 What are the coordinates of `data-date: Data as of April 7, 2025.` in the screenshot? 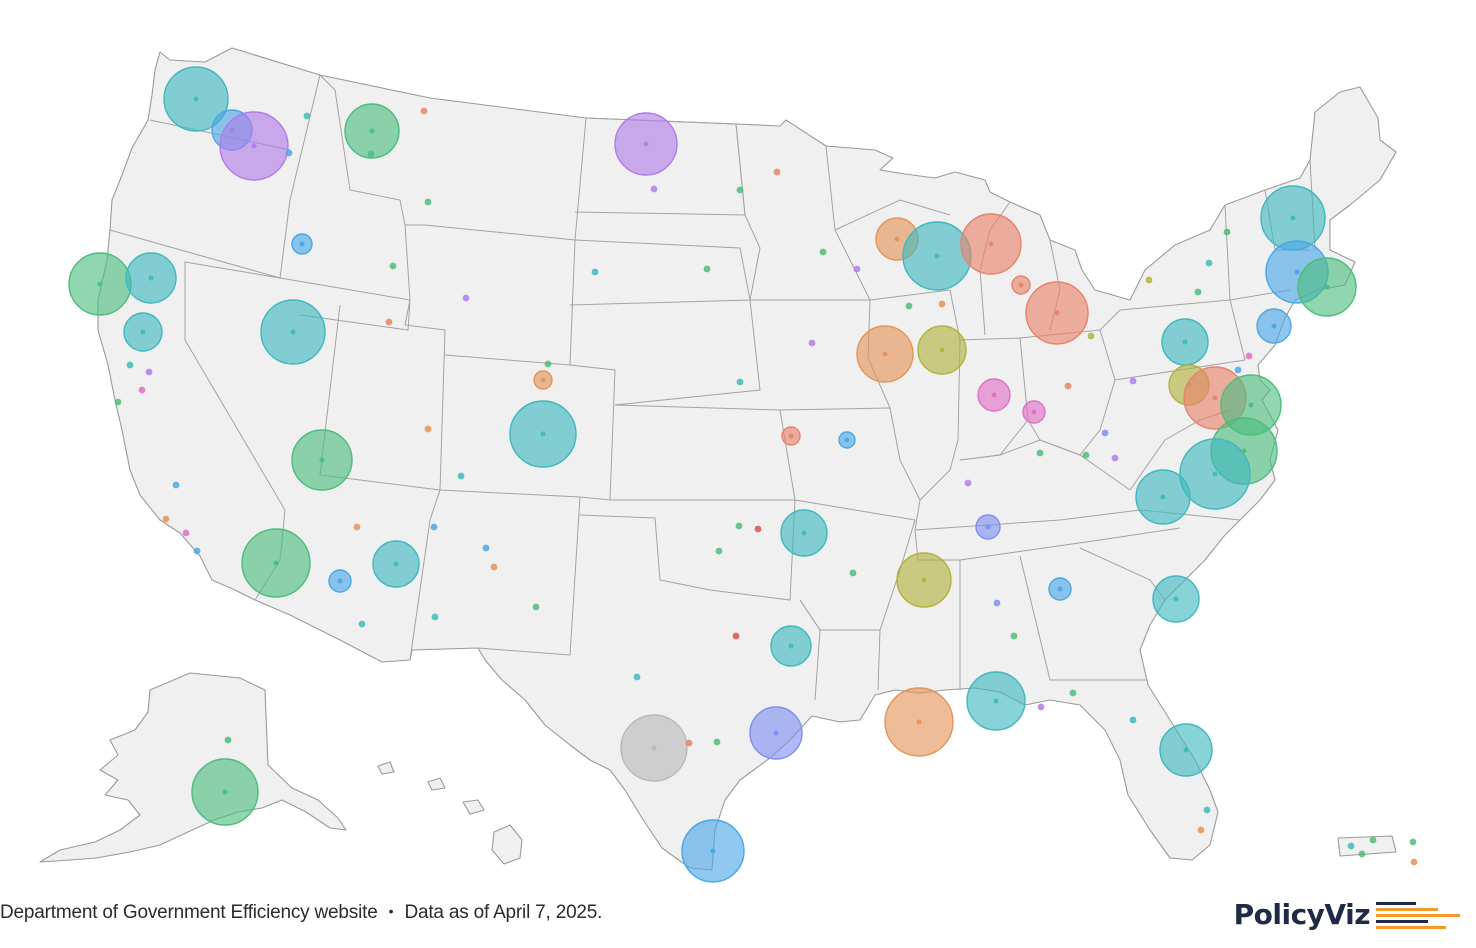 It's located at (503, 912).